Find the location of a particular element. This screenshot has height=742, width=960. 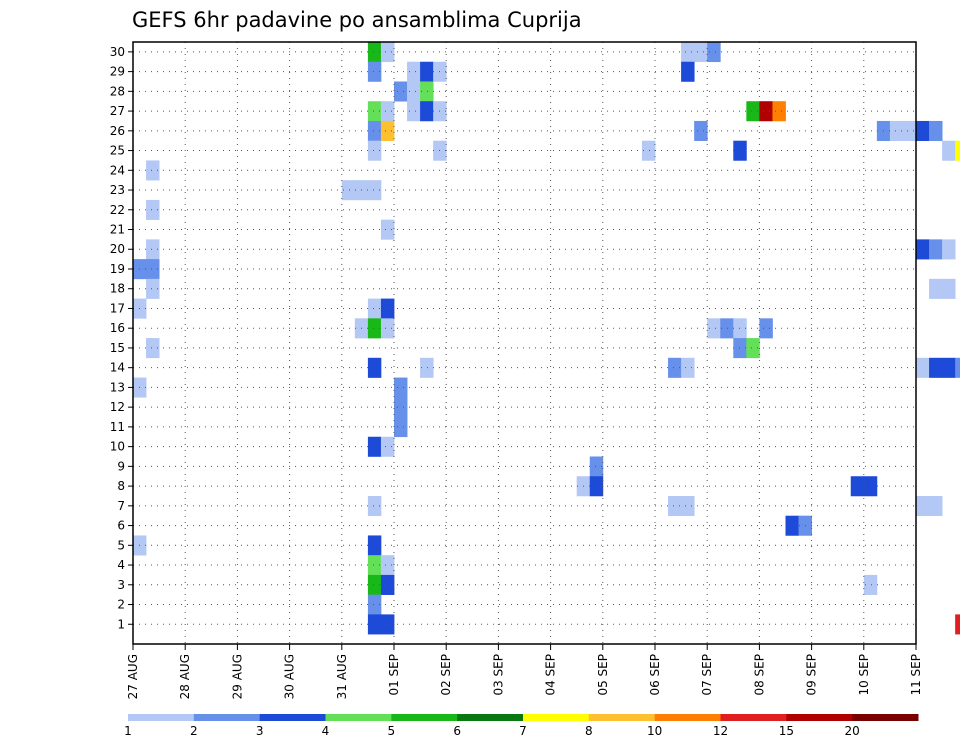

x-tick-label: 02 SEP is located at coordinates (446, 675).